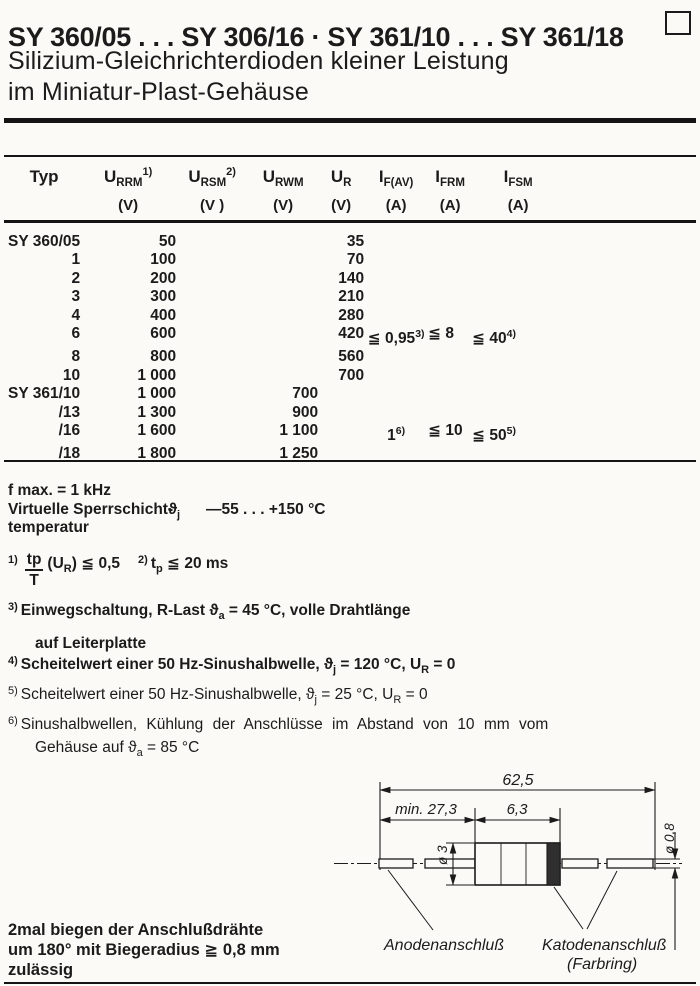 The image size is (700, 986). I want to click on col-header-urrm: URRM1) (V), so click(128, 190).